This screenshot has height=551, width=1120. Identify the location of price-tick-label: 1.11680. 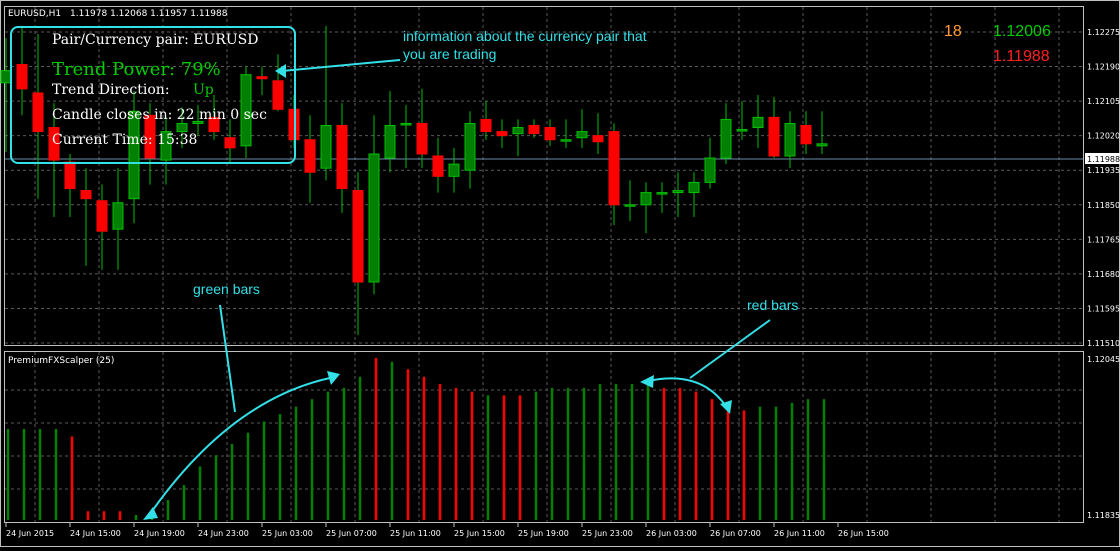
(1103, 274).